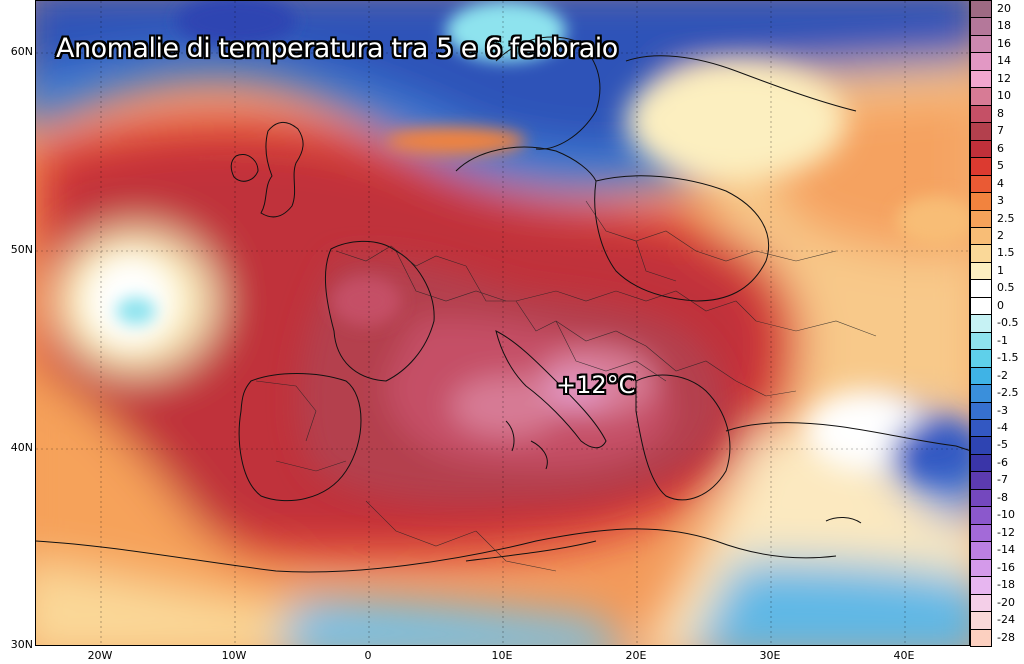 The width and height of the screenshot is (1024, 664). I want to click on legend-row: -3, so click(997, 411).